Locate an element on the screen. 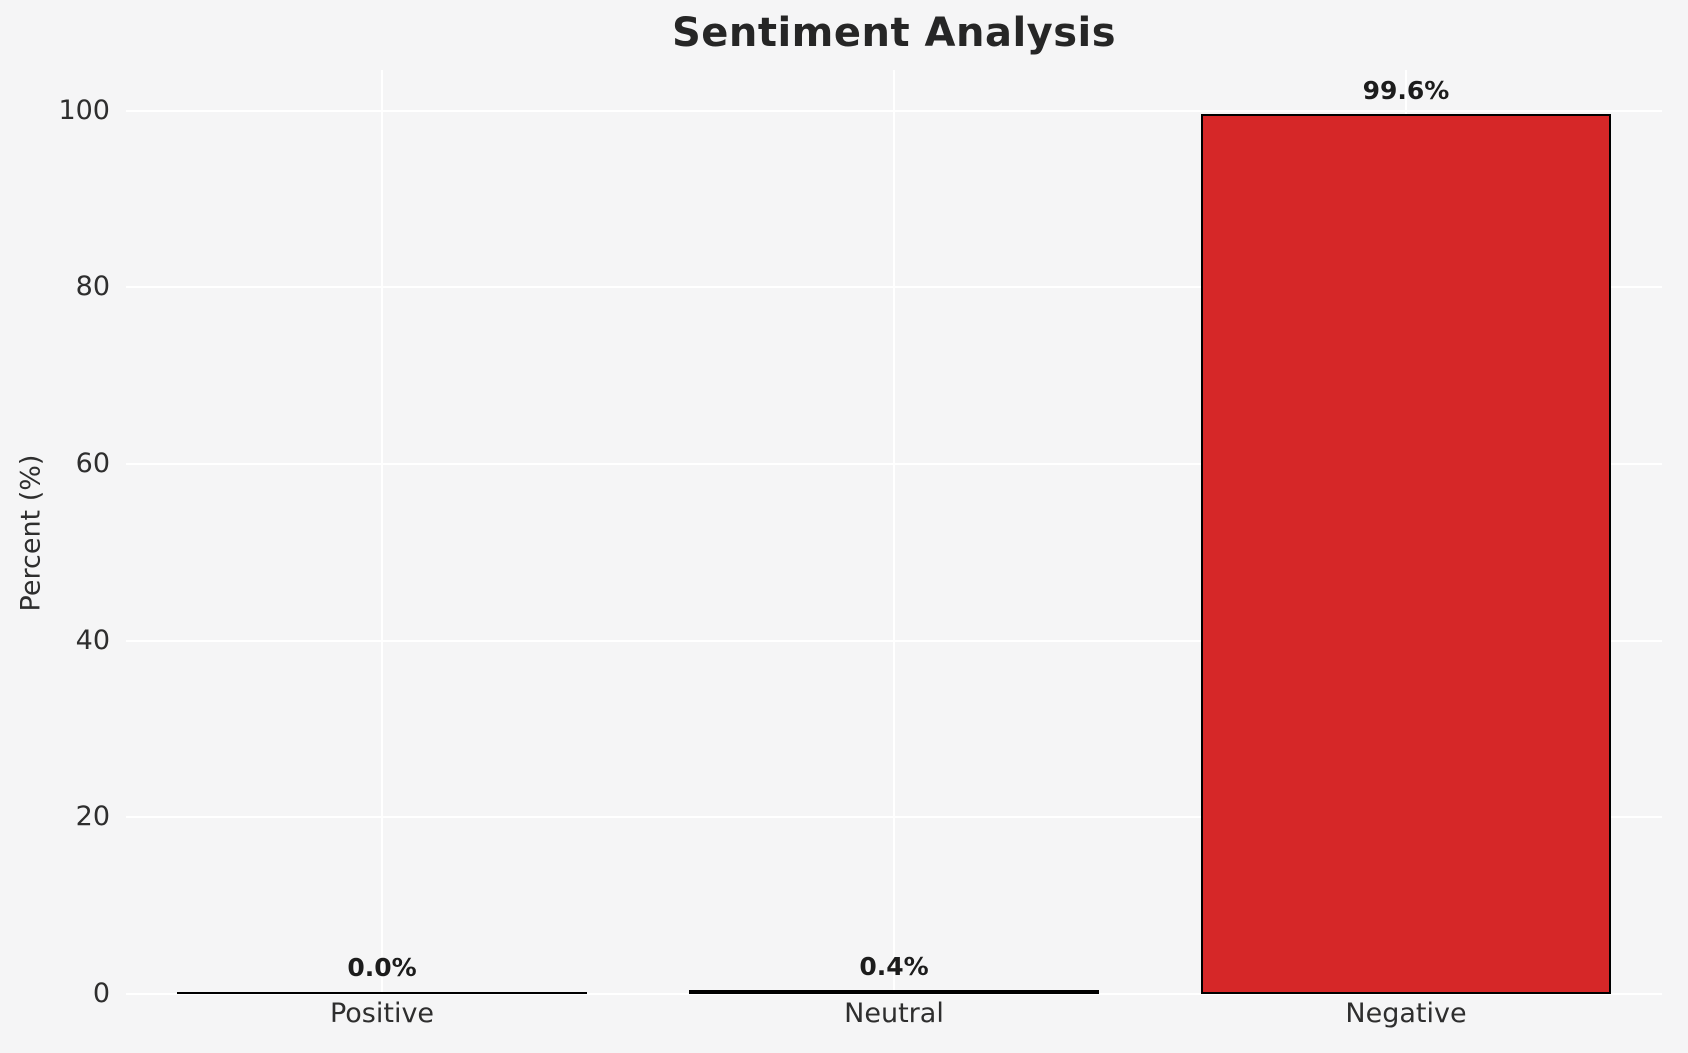  bar-value-label-neutral: 0.4% is located at coordinates (894, 967).